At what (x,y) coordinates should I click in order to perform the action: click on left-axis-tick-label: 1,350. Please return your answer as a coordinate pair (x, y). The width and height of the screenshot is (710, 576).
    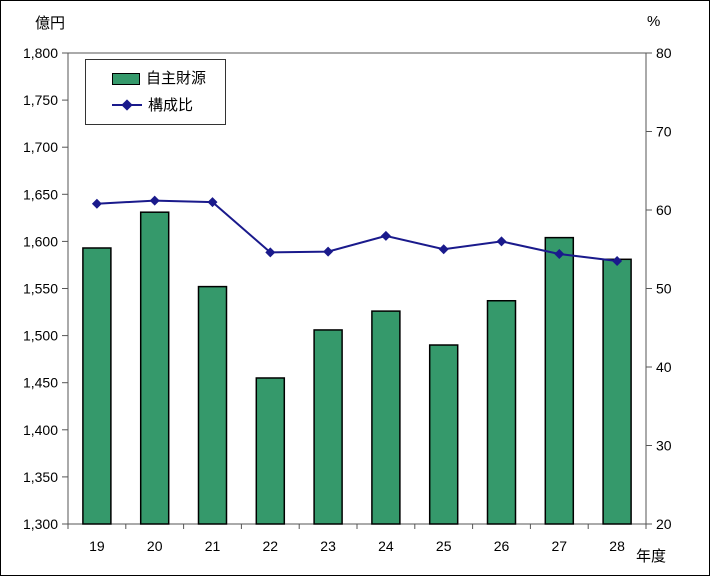
    Looking at the image, I should click on (40, 477).